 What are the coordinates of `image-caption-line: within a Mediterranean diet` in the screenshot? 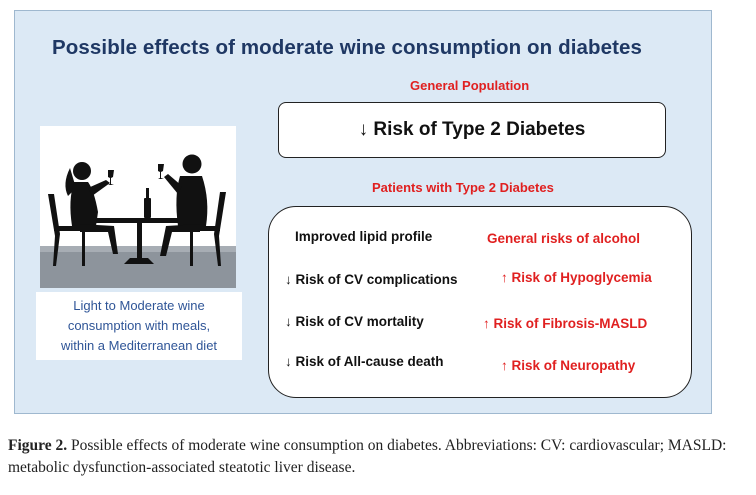 It's located at (139, 345).